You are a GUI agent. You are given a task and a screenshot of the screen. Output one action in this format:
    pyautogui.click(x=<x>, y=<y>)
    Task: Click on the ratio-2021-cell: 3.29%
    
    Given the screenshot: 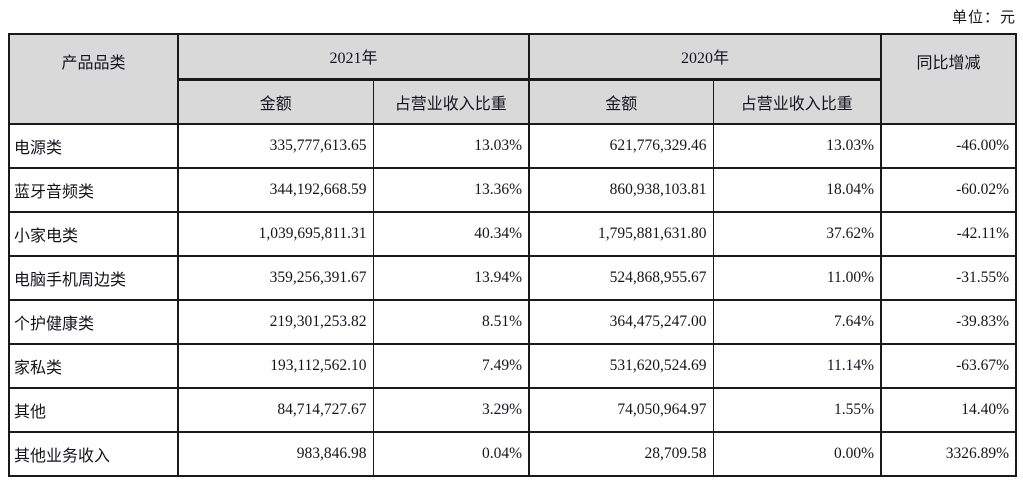 What is the action you would take?
    pyautogui.click(x=451, y=410)
    